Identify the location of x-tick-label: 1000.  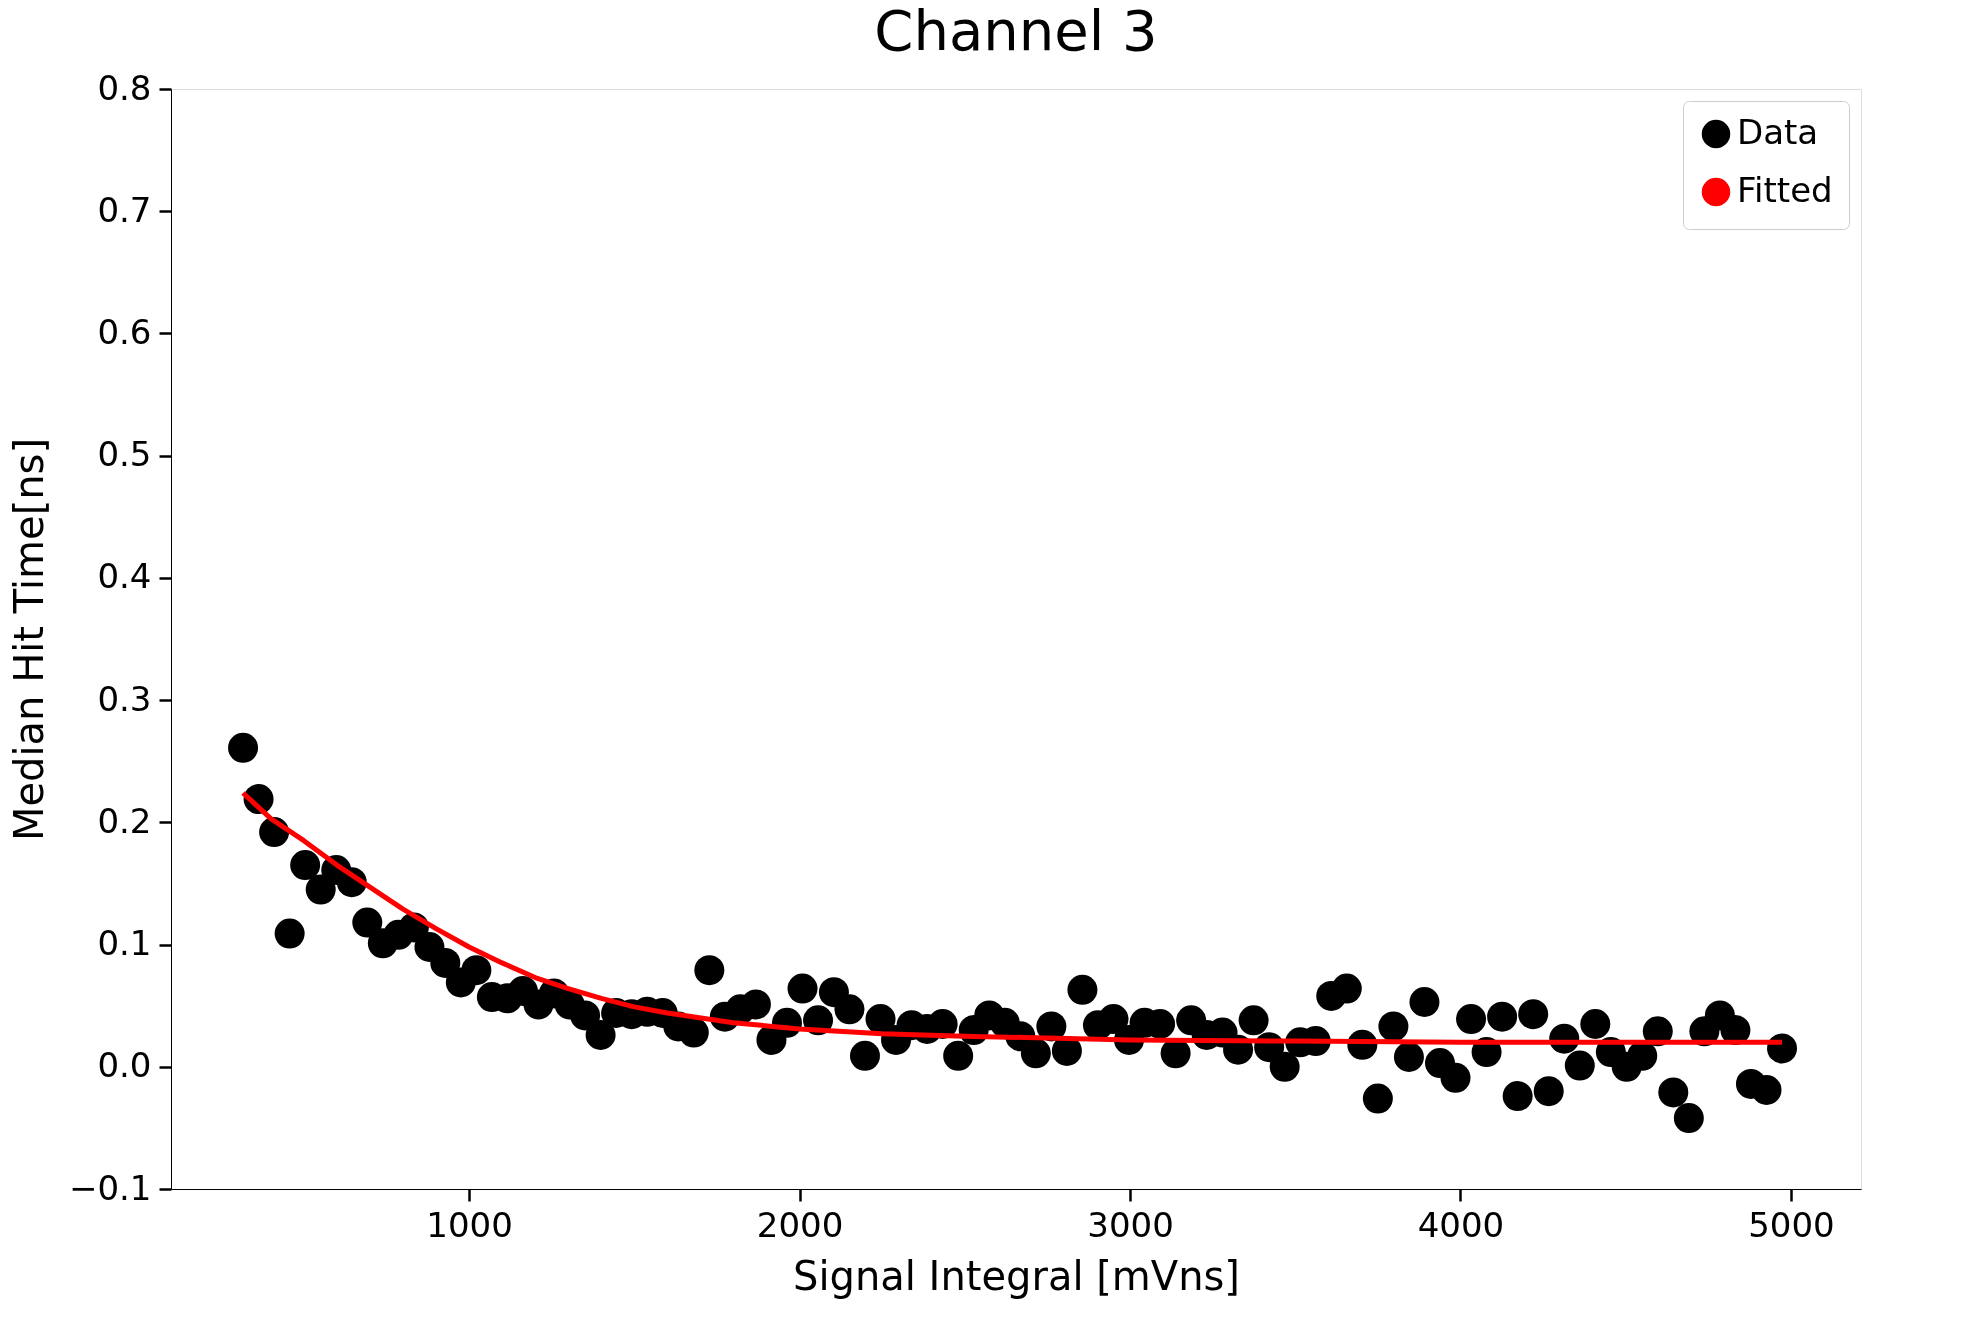
(469, 1224).